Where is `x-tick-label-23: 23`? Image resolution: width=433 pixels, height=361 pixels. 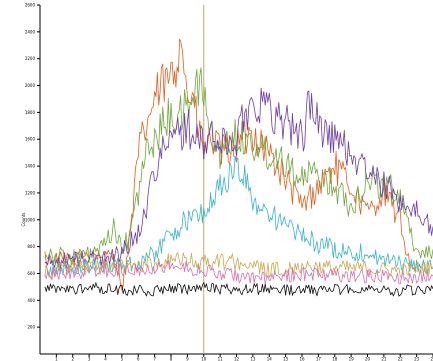 x-tick-label-23: 23 is located at coordinates (417, 359).